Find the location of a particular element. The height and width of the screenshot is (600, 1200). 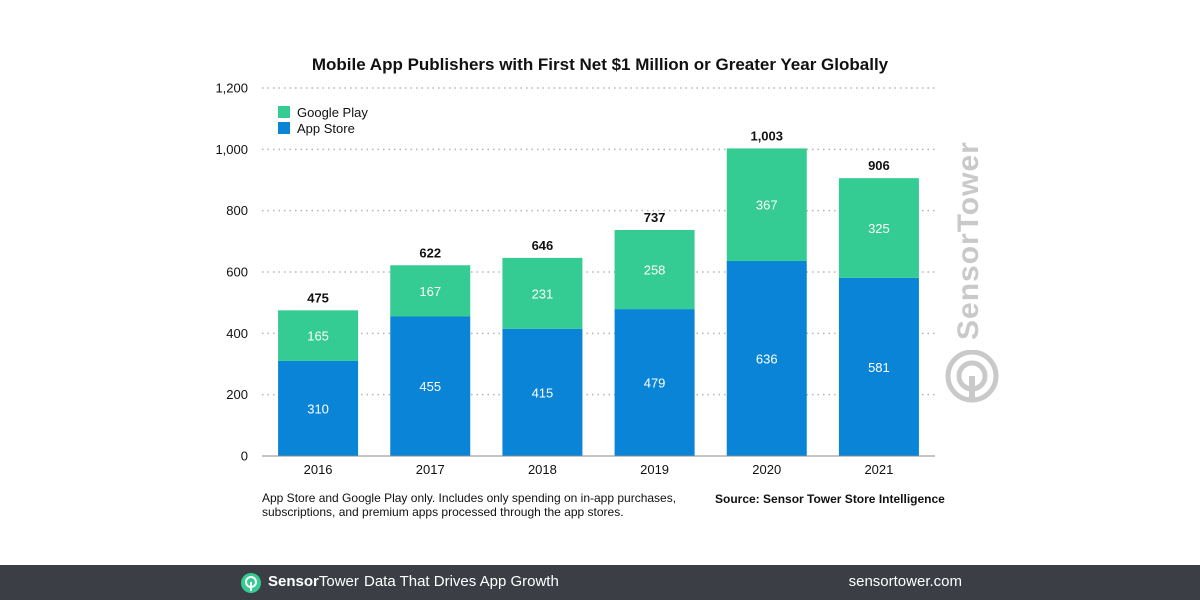

bar-value-label: 367 is located at coordinates (767, 205).